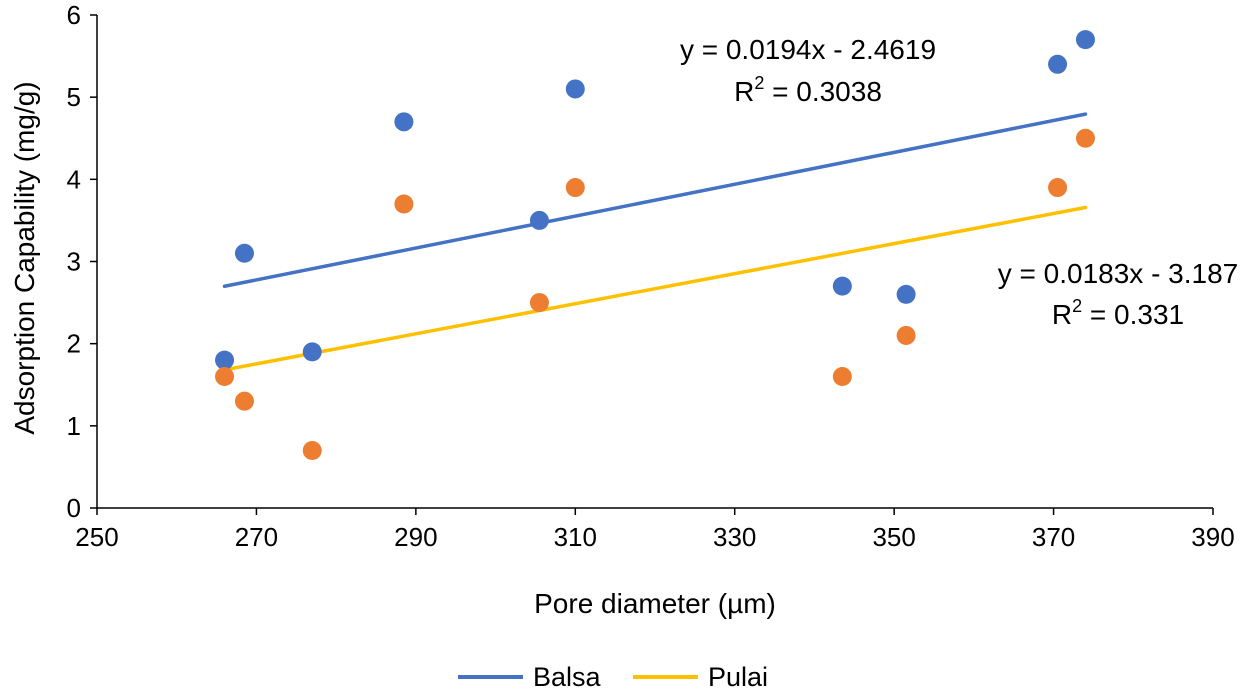 The height and width of the screenshot is (693, 1249). What do you see at coordinates (613, 677) in the screenshot?
I see `legend: Balsa Pulai` at bounding box center [613, 677].